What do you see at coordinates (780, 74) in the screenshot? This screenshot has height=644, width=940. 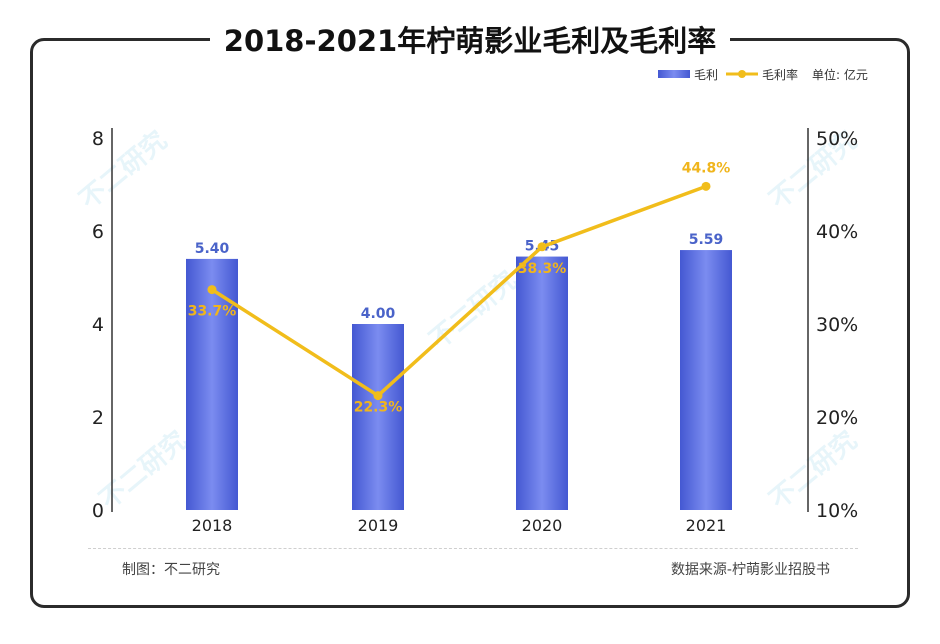 I see `legend-line-label: 毛利率` at bounding box center [780, 74].